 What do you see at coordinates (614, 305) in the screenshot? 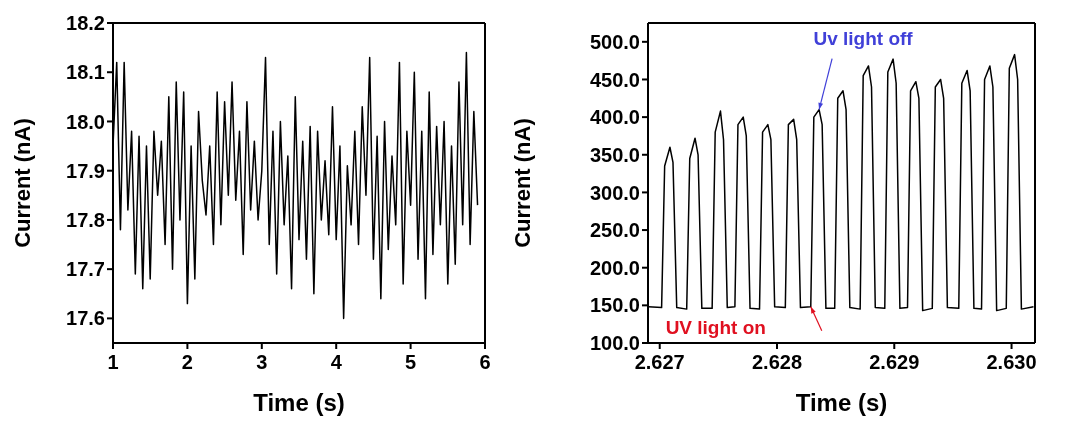
I see `y-tick-label: 150.0` at bounding box center [614, 305].